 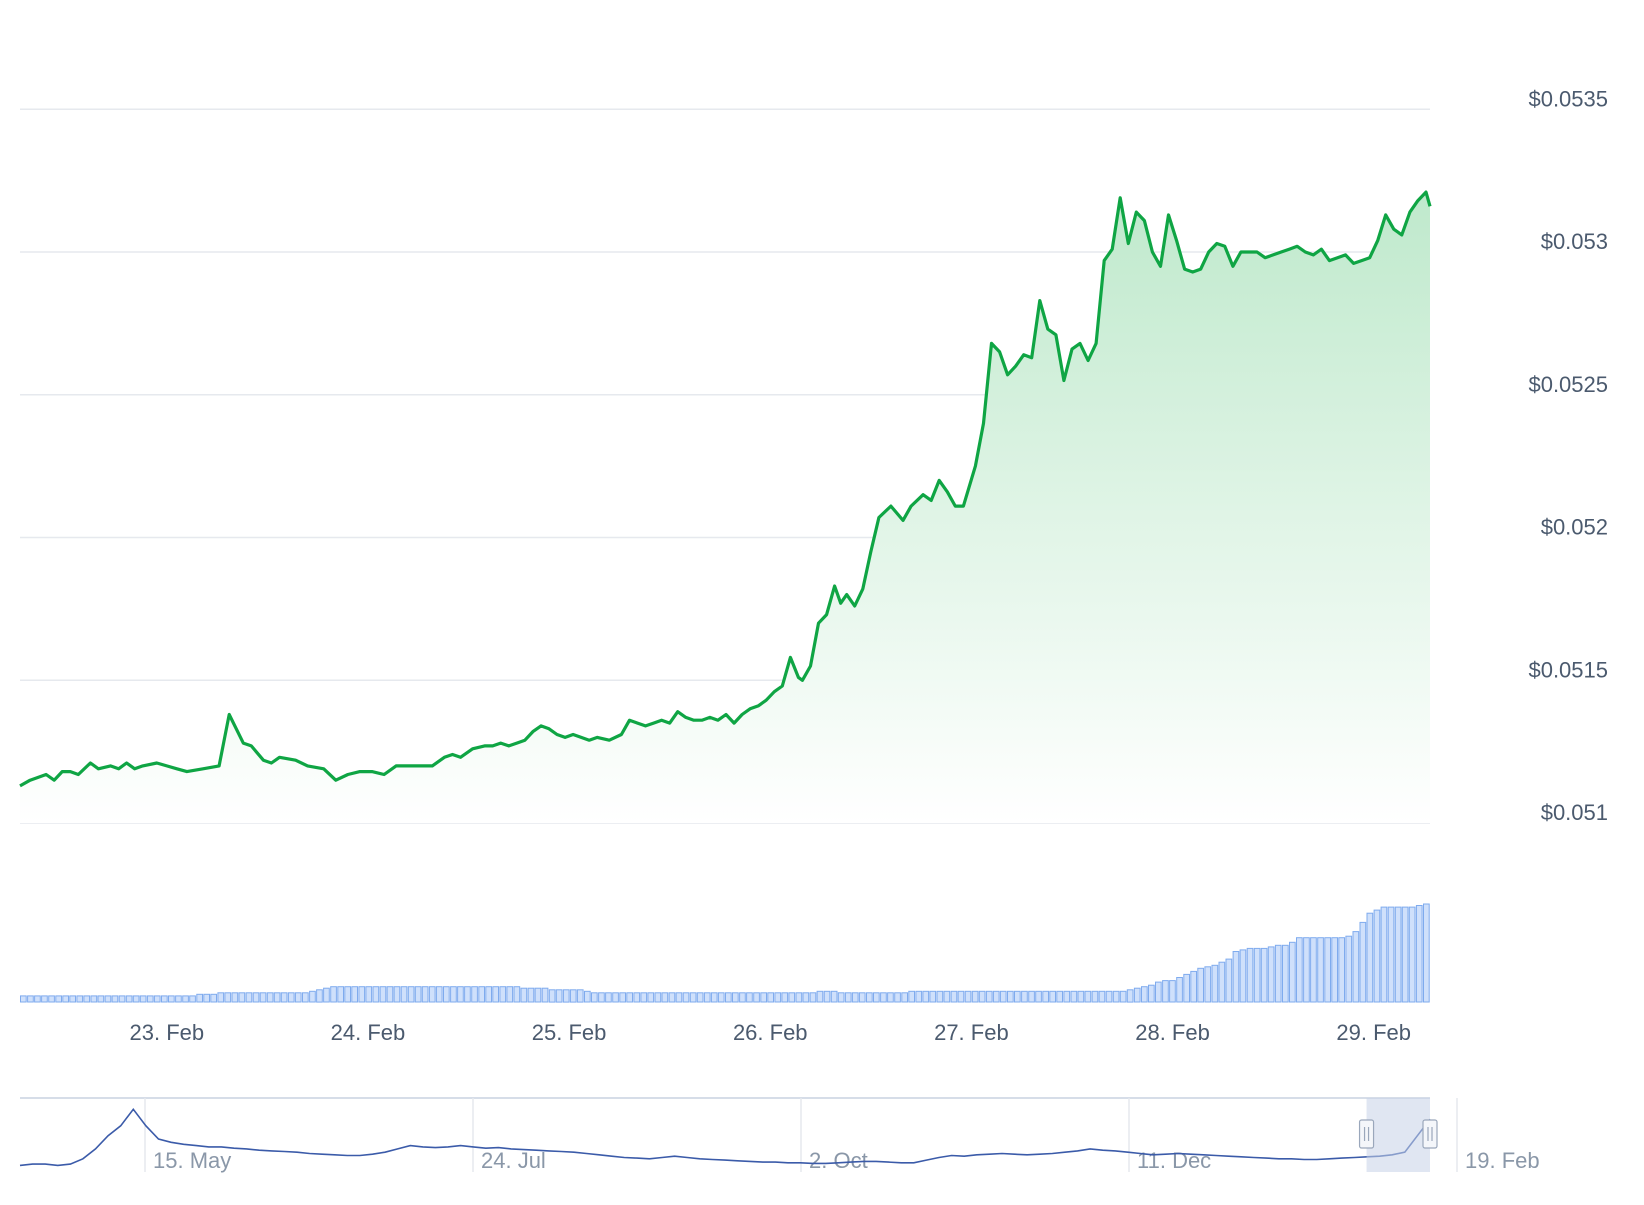 What do you see at coordinates (1568, 669) in the screenshot?
I see `y-tick-label: $0.0515` at bounding box center [1568, 669].